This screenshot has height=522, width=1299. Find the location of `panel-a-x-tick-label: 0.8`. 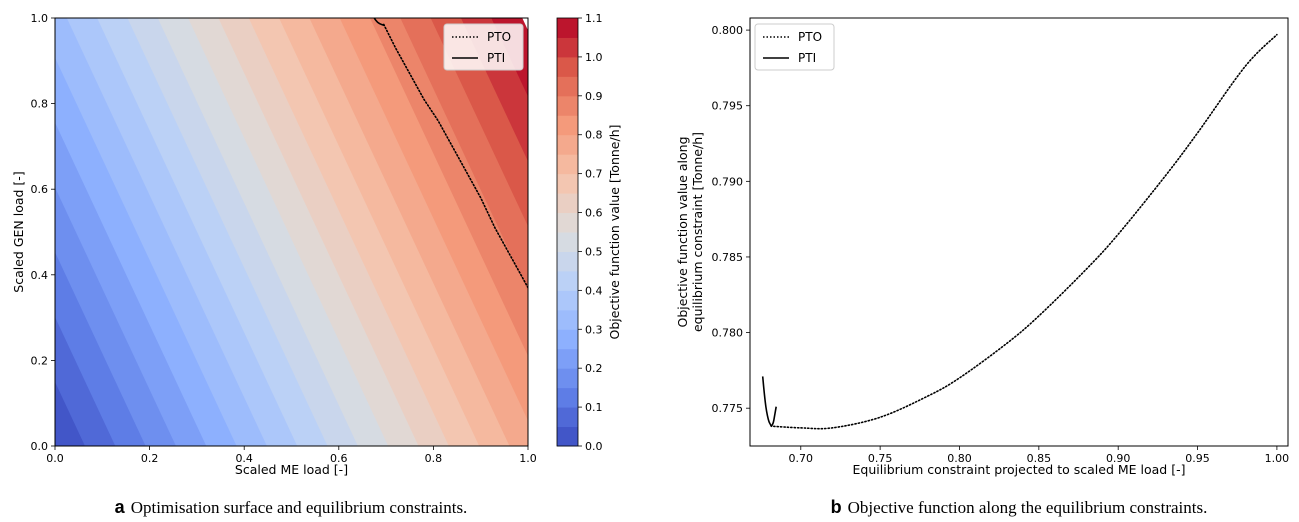

panel-a-x-tick-label: 0.8 is located at coordinates (434, 458).